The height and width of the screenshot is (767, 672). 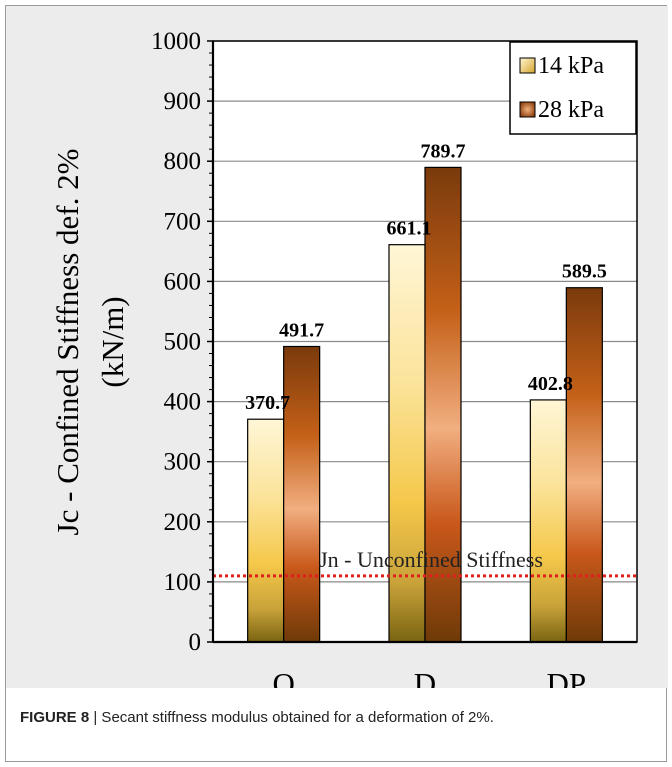 What do you see at coordinates (567, 677) in the screenshot?
I see `x-tick-label: DP` at bounding box center [567, 677].